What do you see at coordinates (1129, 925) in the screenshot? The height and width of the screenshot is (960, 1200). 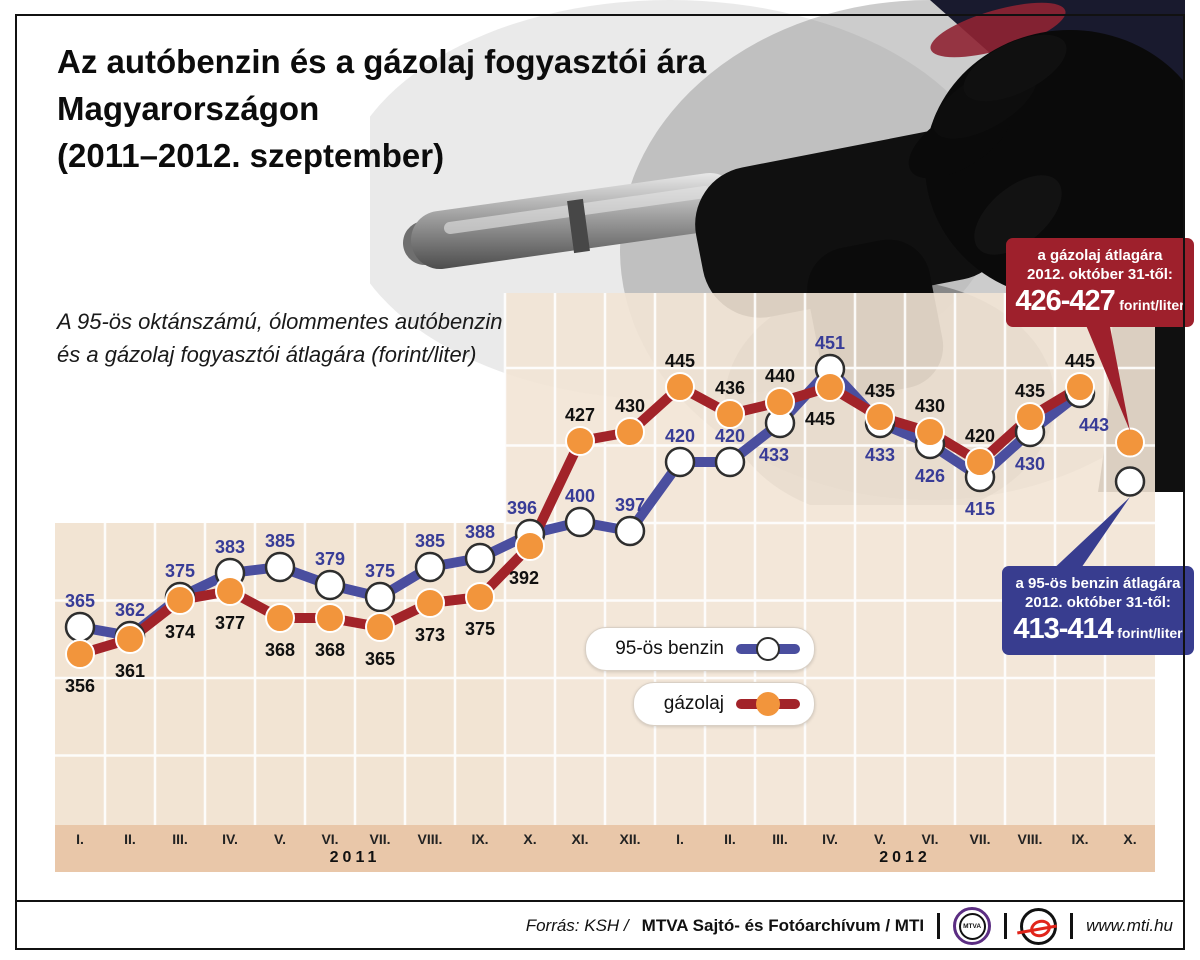 I see `footer-url: www.mti.hu` at bounding box center [1129, 925].